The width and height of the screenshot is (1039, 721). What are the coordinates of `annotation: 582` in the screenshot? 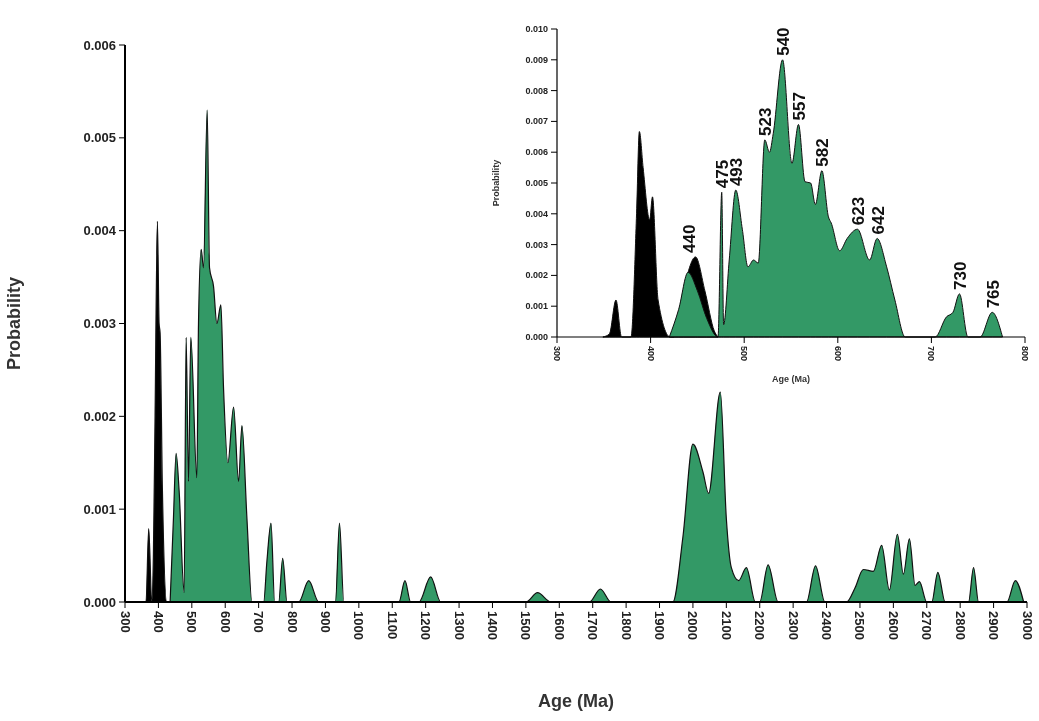 It's located at (823, 152).